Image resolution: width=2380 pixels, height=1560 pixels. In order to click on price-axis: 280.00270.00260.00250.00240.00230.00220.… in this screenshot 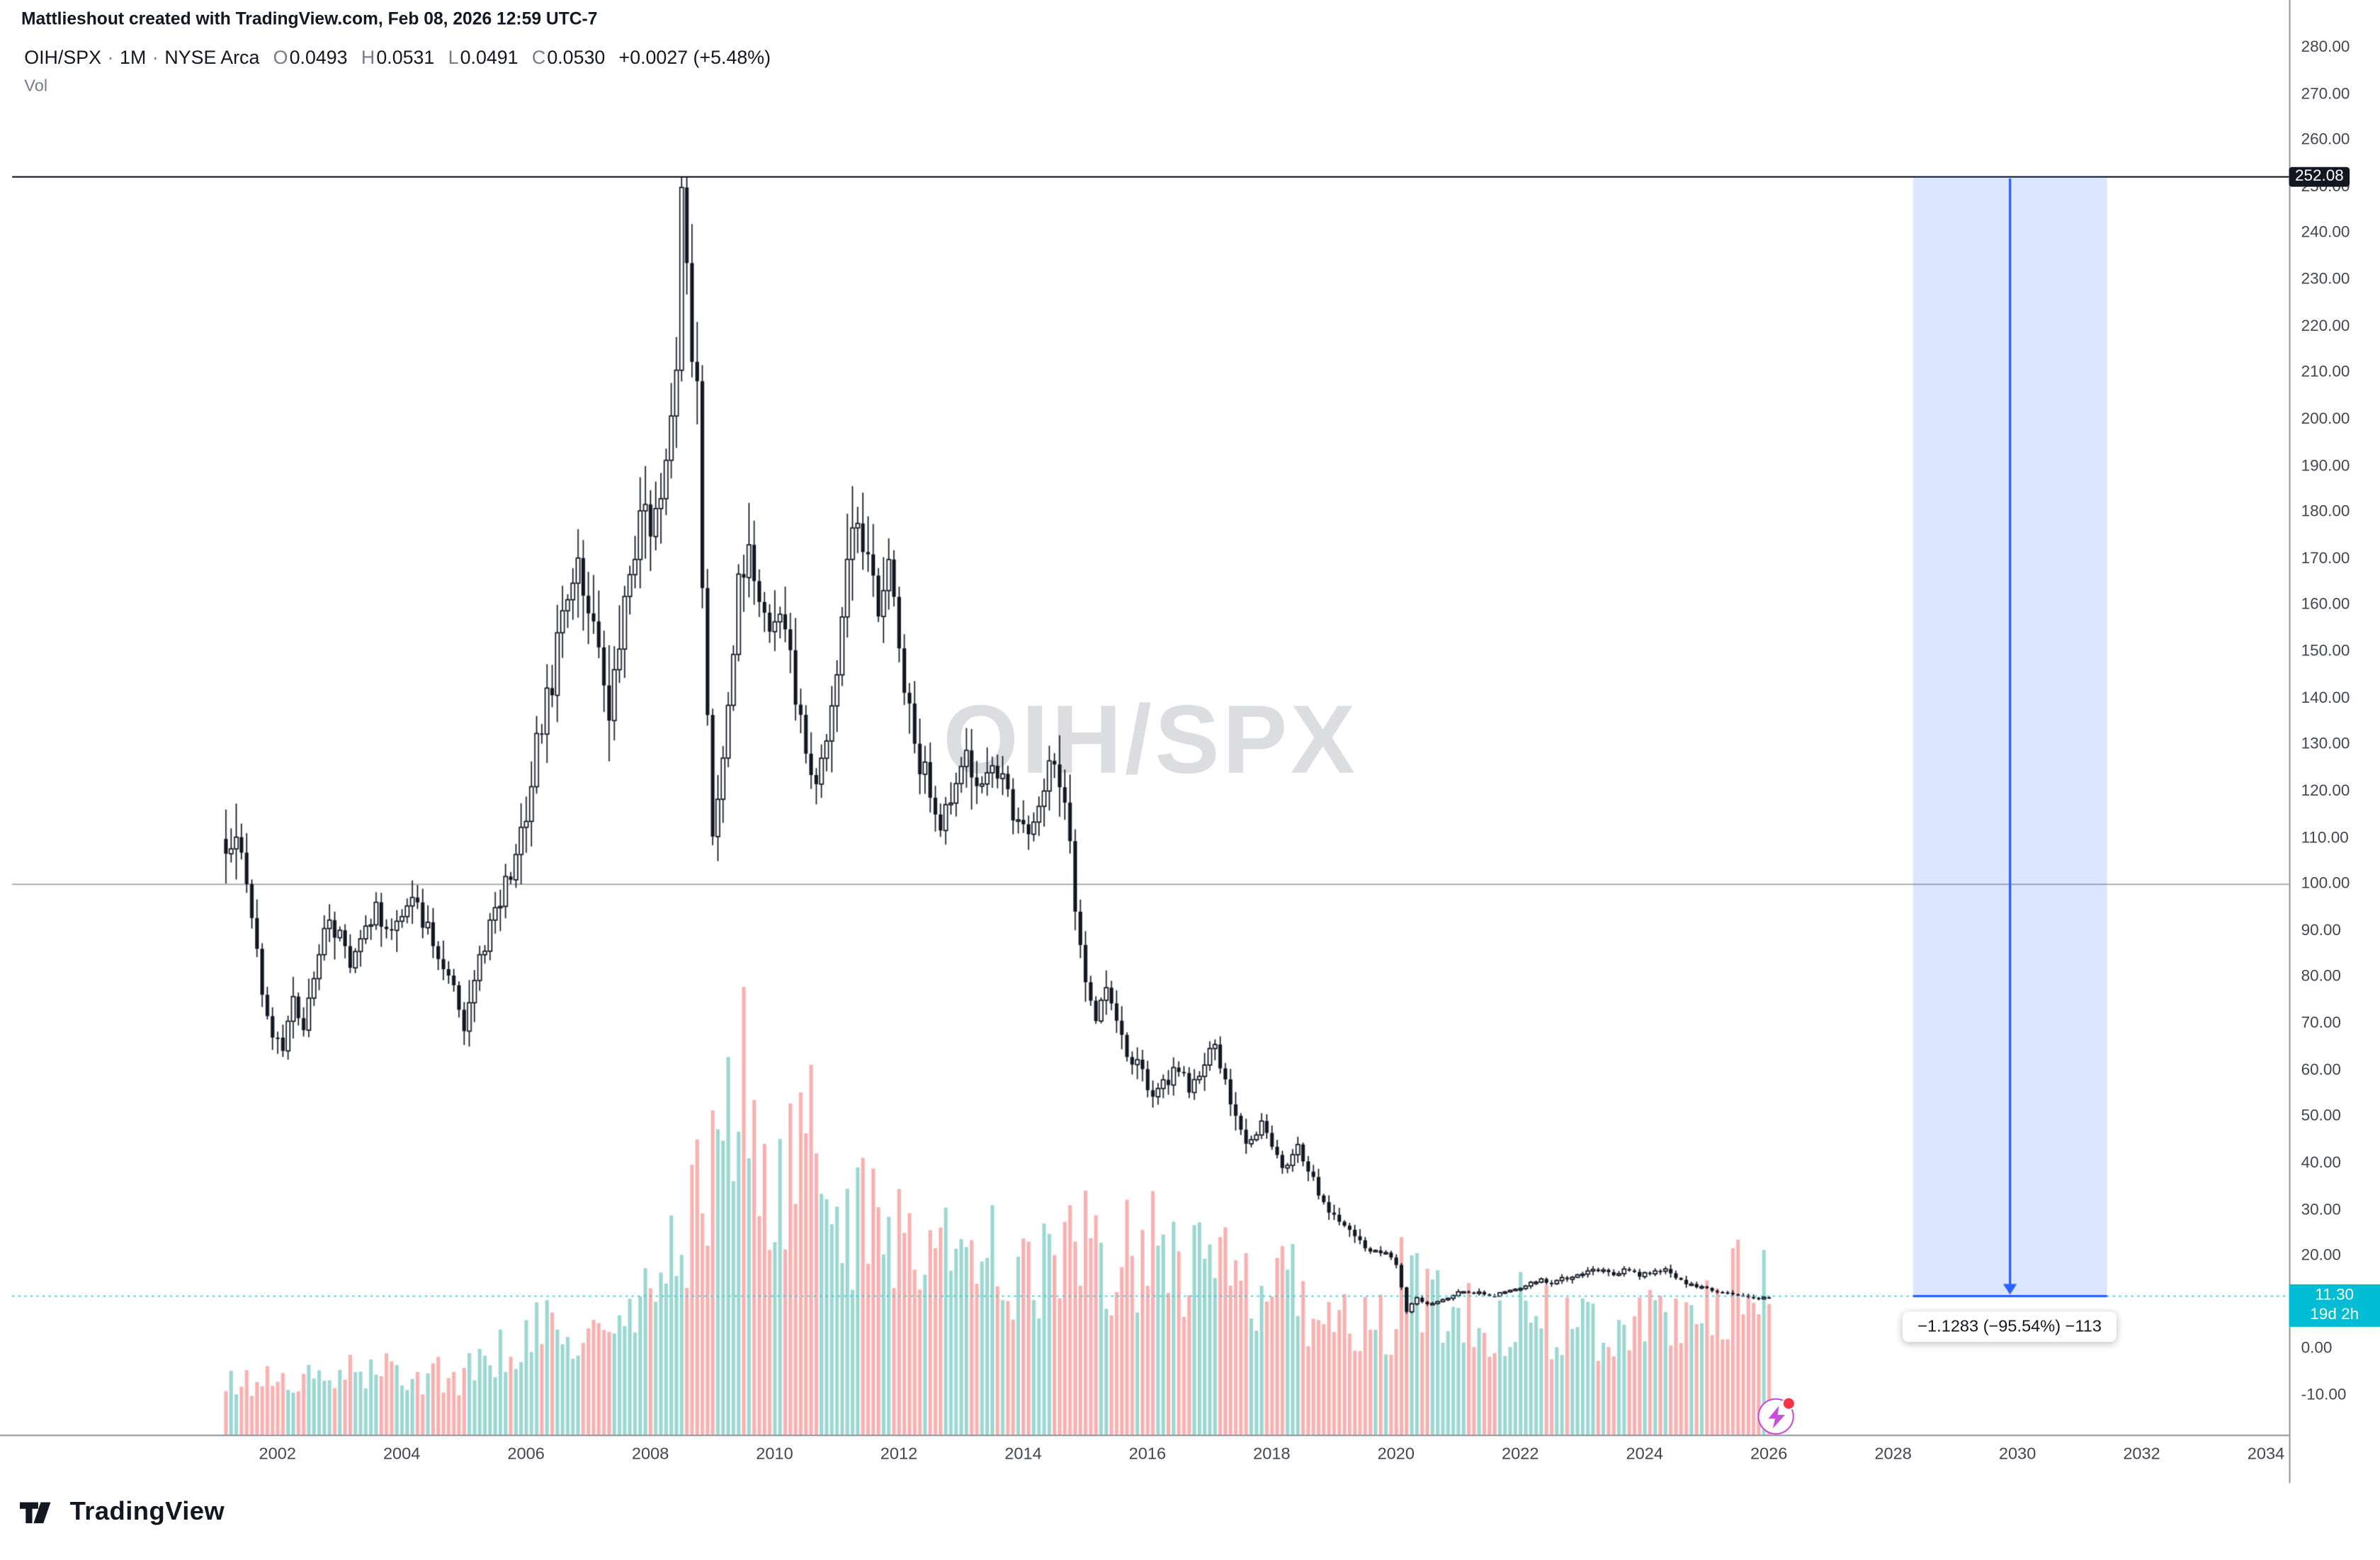, I will do `click(2335, 741)`.